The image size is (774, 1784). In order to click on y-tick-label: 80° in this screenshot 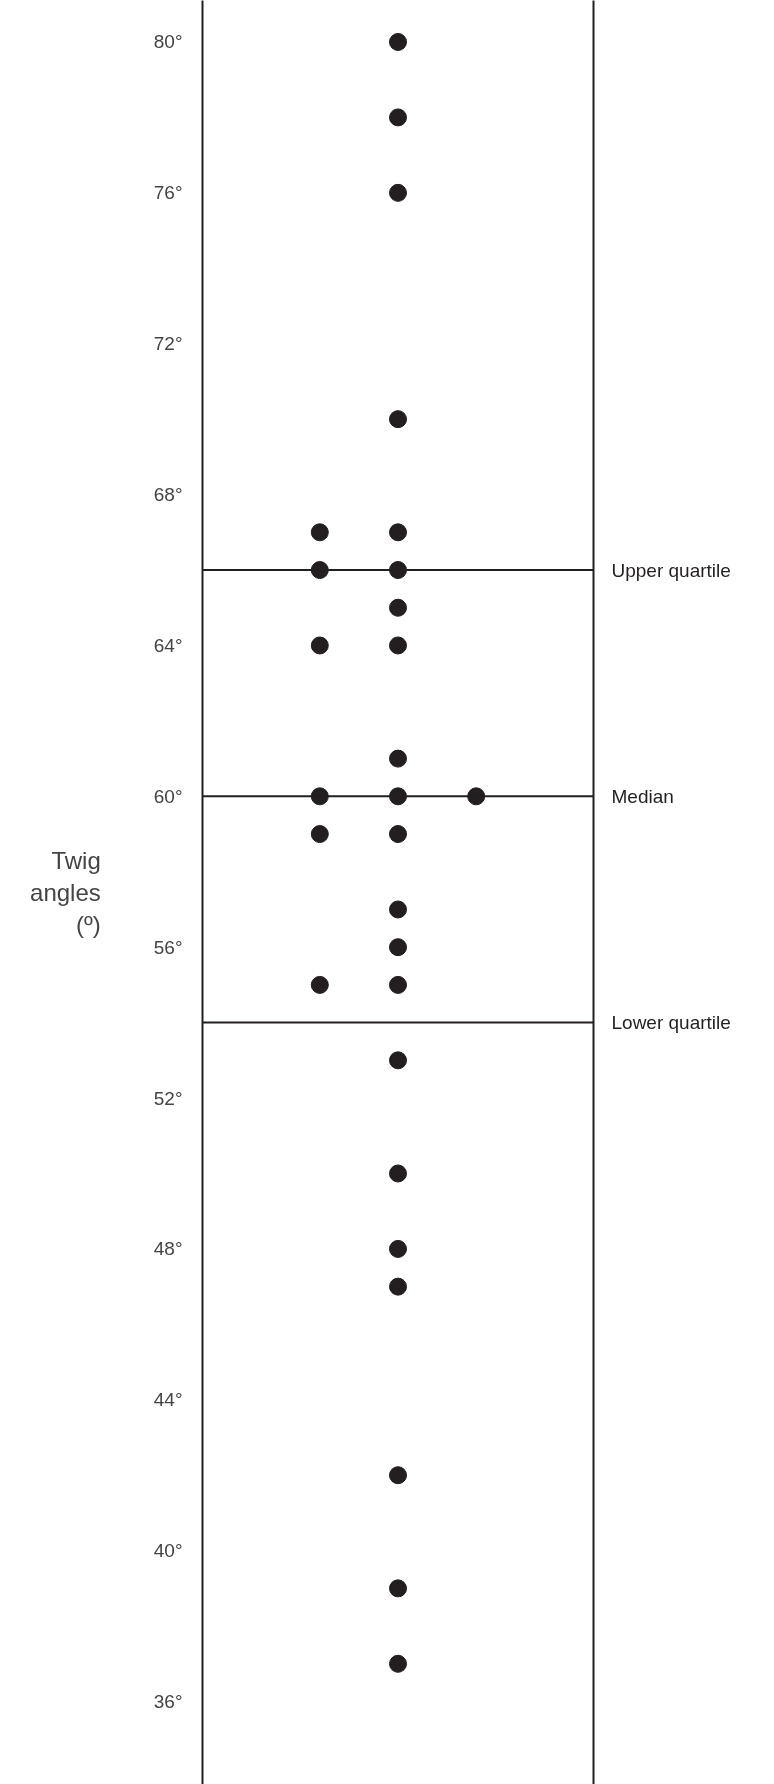, I will do `click(168, 42)`.